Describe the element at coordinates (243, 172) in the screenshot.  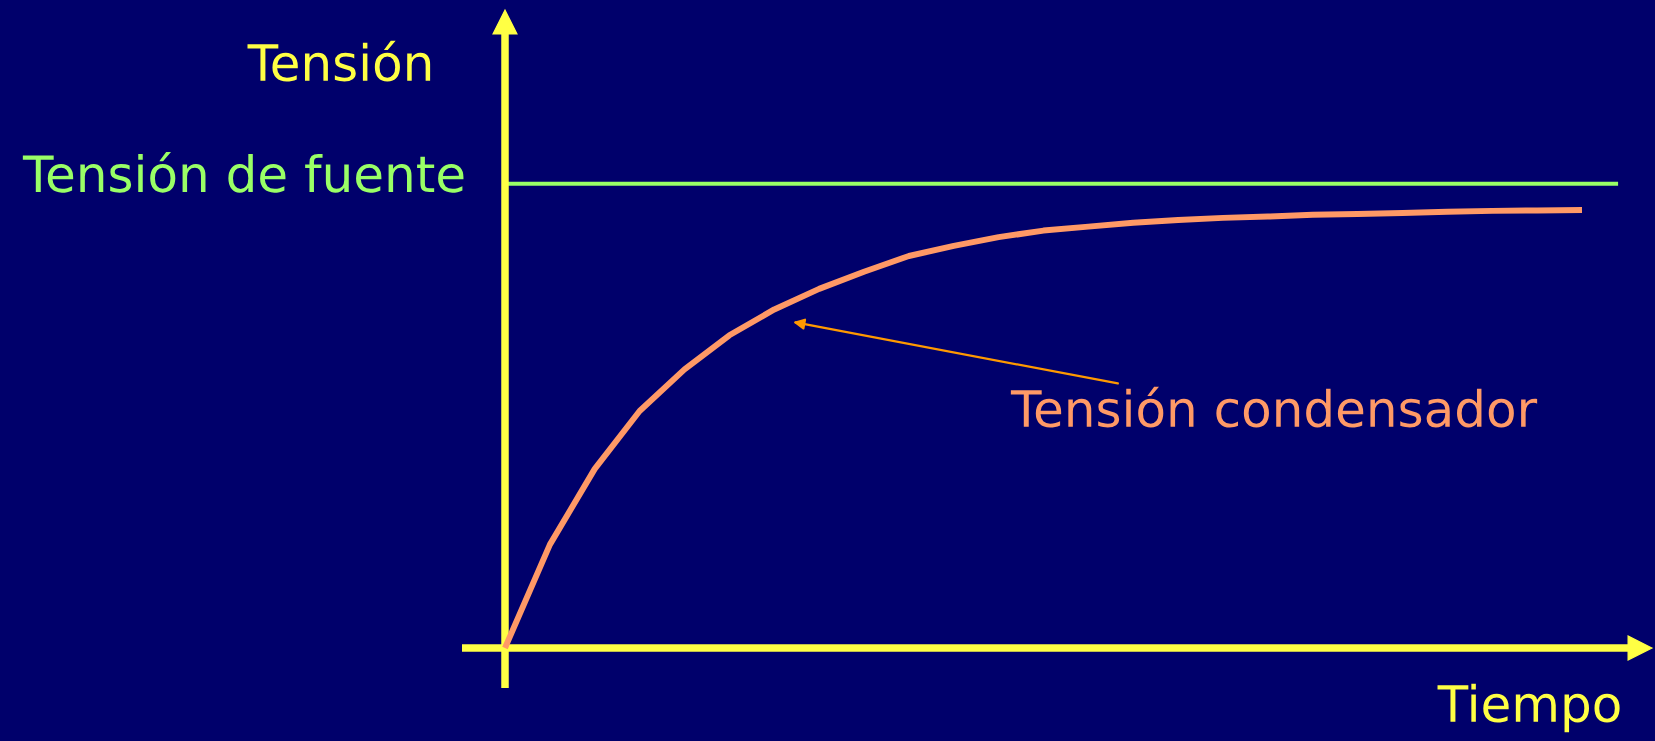
I see `ref-line-label: Tensión de fuente` at that location.